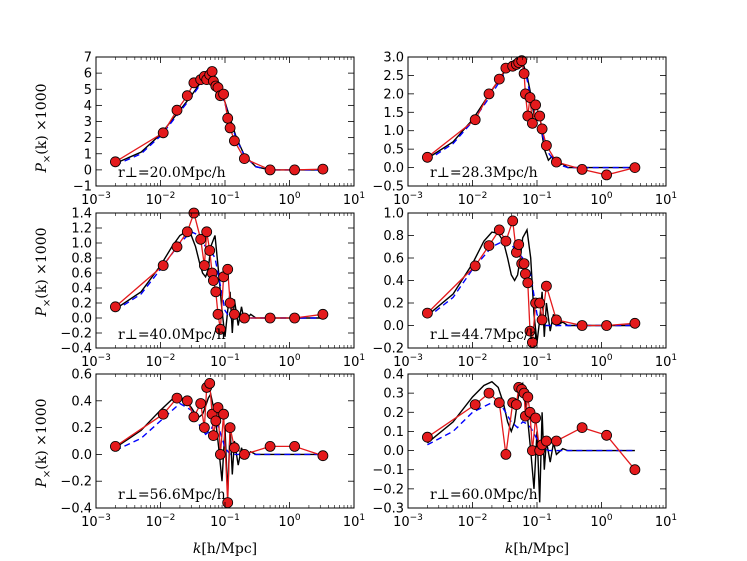 This screenshot has height=561, width=747. Describe the element at coordinates (43, 272) in the screenshot. I see `svg-text: P×(k) ×1000` at that location.